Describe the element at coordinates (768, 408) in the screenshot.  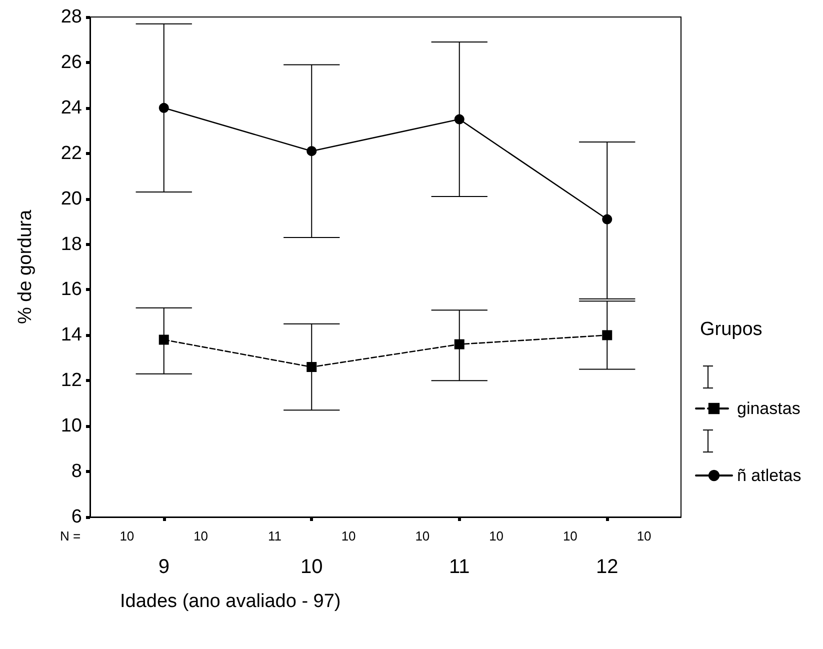
I see `legend-label: ginastas` at that location.